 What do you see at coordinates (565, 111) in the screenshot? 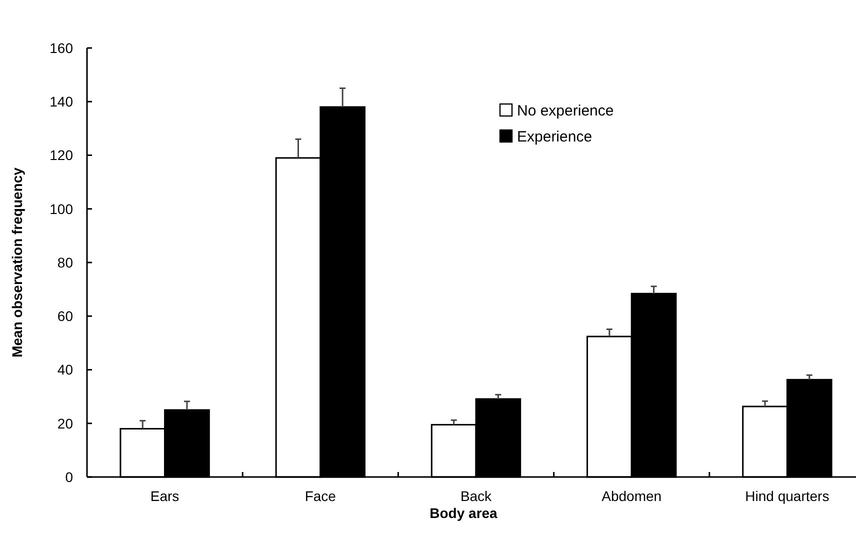
I see `legend-label: No experience` at bounding box center [565, 111].